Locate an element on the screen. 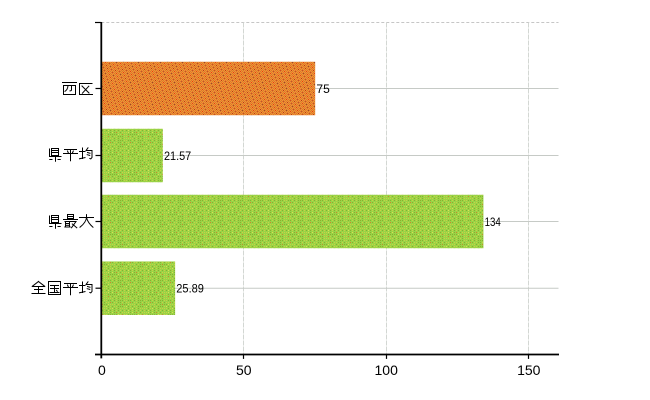 The width and height of the screenshot is (650, 400). svg-text: 150 is located at coordinates (529, 370).